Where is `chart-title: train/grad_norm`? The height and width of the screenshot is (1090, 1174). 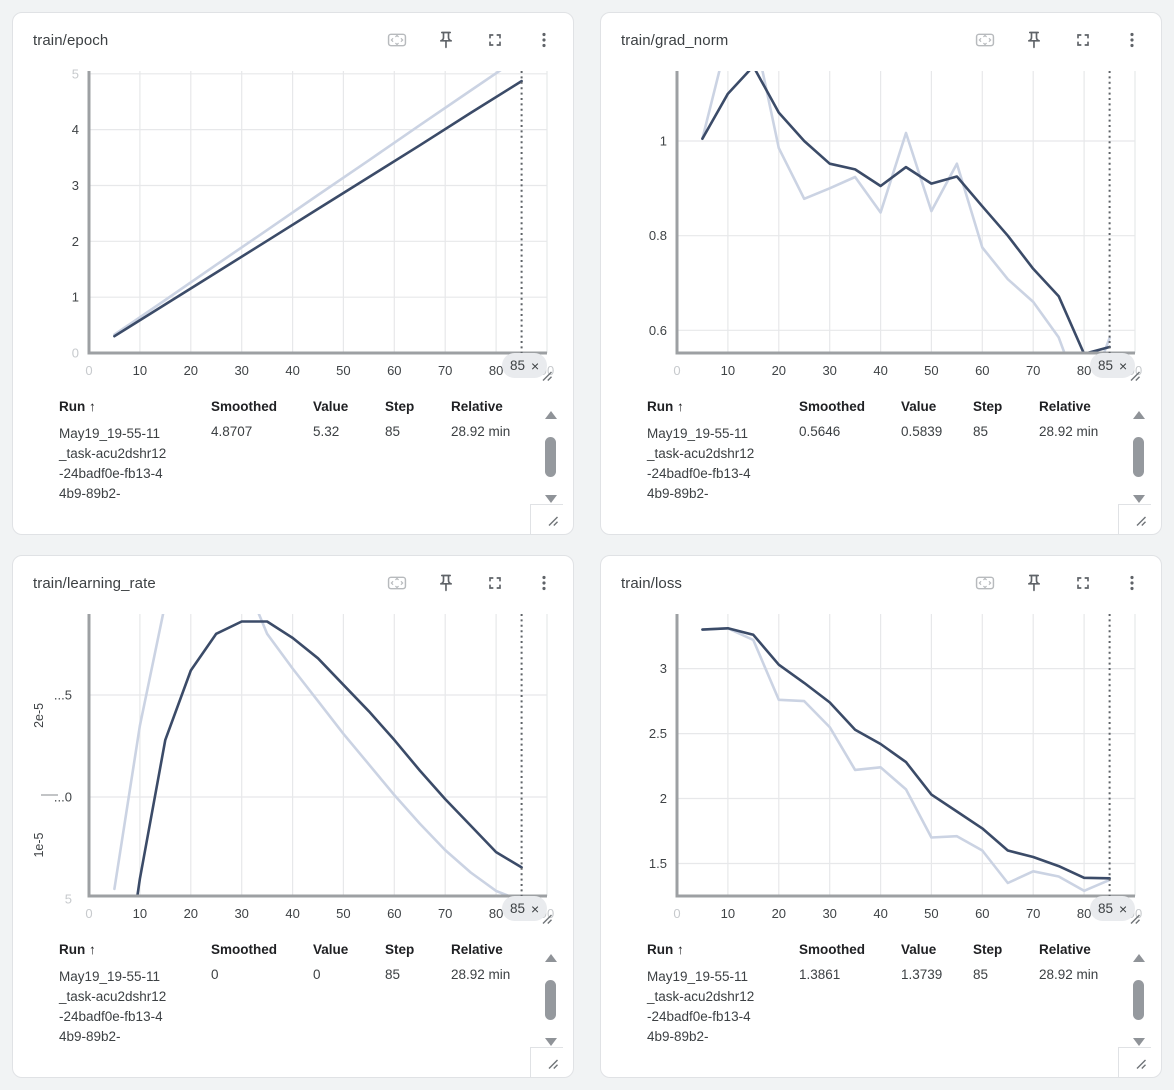
chart-title: train/grad_norm is located at coordinates (675, 40).